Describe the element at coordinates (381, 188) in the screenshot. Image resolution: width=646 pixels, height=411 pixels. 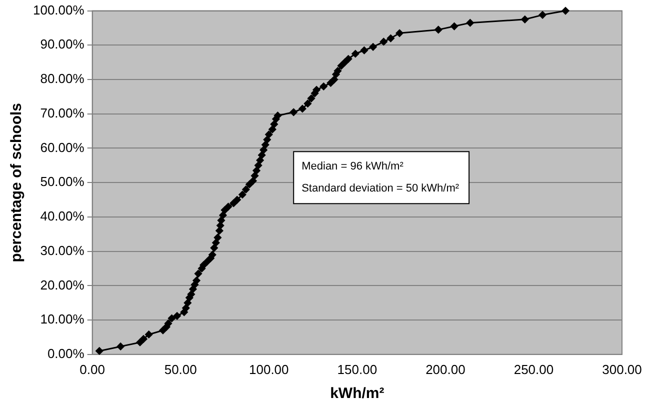
I see `annotation: Standard deviation = 50 kWh/m²` at that location.